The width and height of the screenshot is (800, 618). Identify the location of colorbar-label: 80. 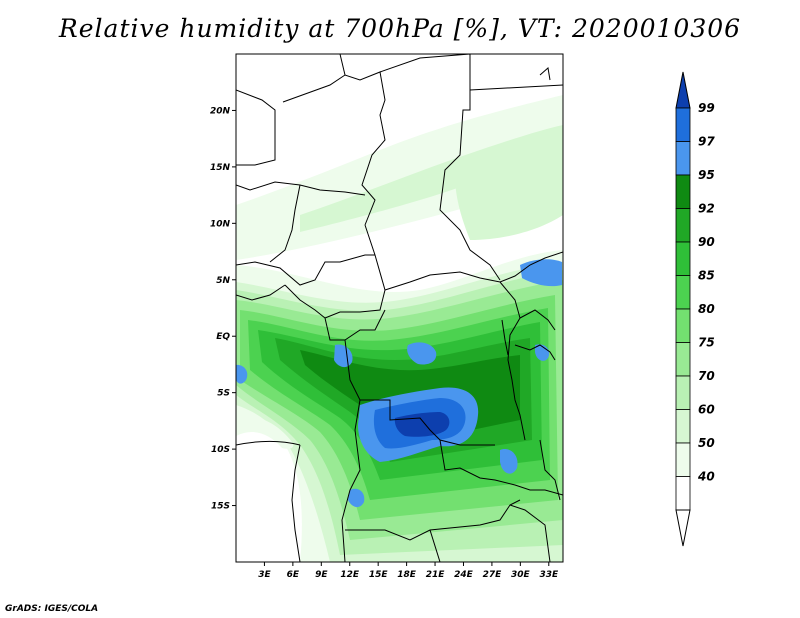
(706, 309).